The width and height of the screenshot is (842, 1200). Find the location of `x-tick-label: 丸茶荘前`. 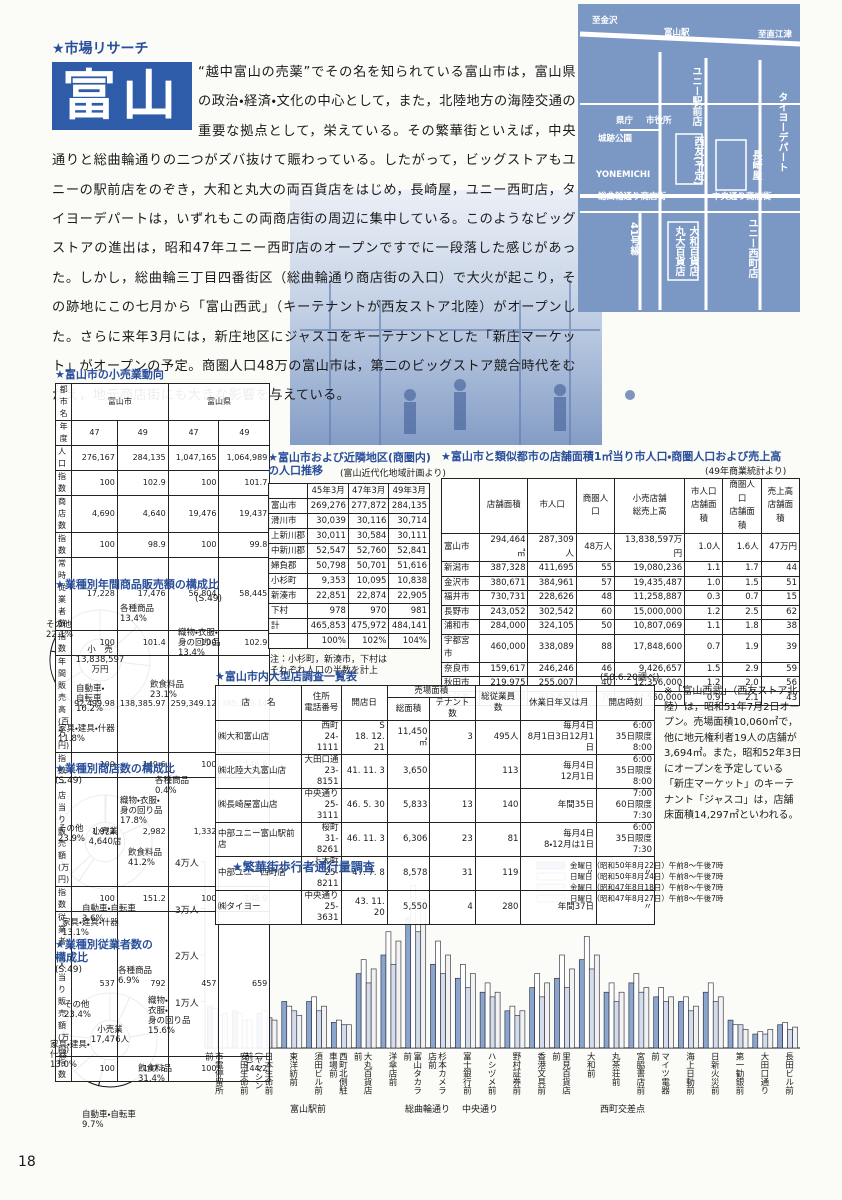

x-tick-label: 丸茶荘前 is located at coordinates (615, 1069).